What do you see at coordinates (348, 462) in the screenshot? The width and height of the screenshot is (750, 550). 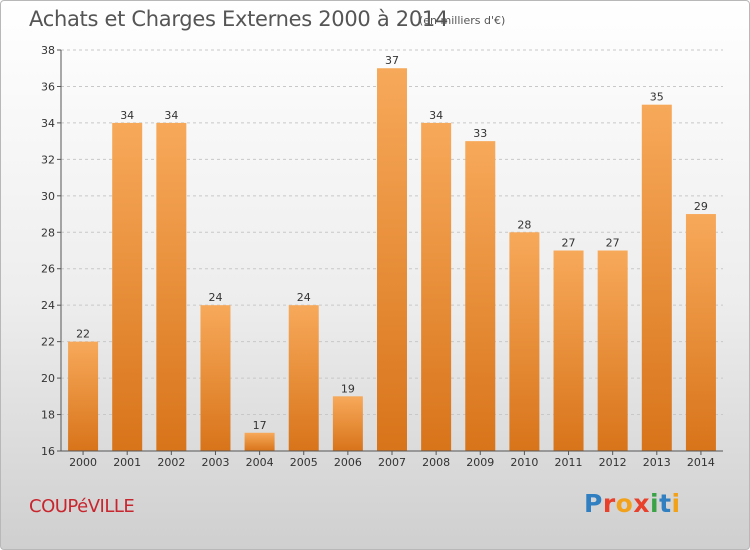 I see `x-tick-label: 2006` at bounding box center [348, 462].